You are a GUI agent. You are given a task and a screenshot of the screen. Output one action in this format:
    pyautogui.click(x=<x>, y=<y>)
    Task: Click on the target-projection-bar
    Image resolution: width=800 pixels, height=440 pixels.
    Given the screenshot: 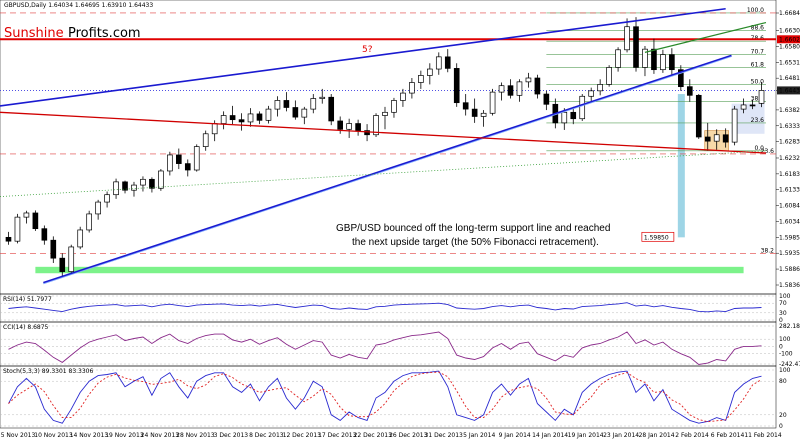 What is the action you would take?
    pyautogui.click(x=681, y=166)
    